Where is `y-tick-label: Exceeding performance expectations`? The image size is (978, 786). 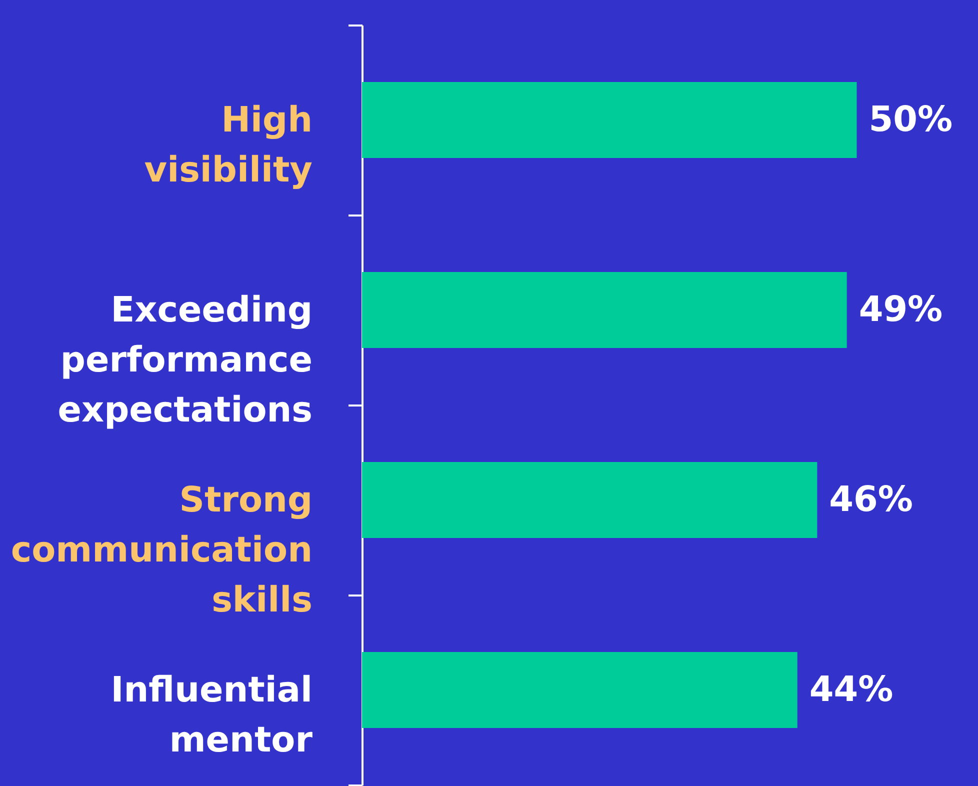 y-tick-label: Exceeding performance expectations is located at coordinates (185, 360).